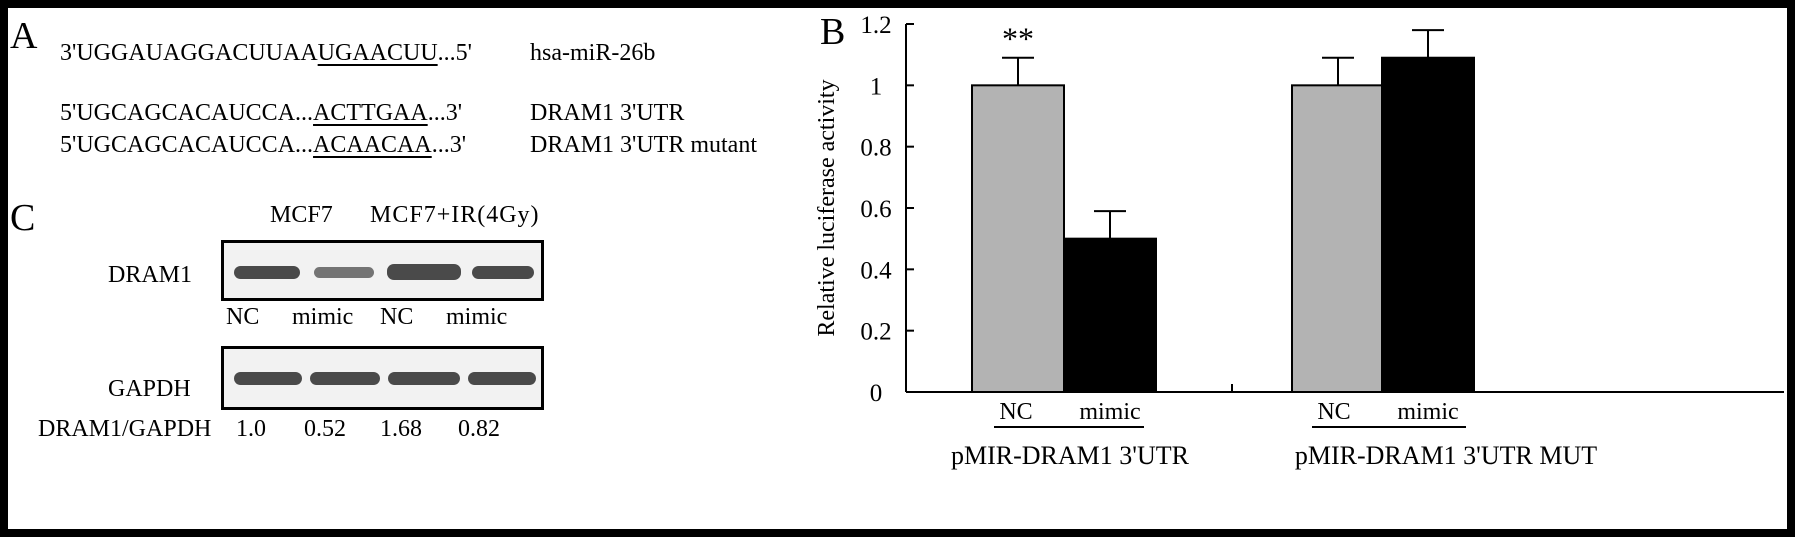 The image size is (1795, 537). What do you see at coordinates (643, 145) in the screenshot?
I see `mut-name: DRAM1 3'UTR mutant` at bounding box center [643, 145].